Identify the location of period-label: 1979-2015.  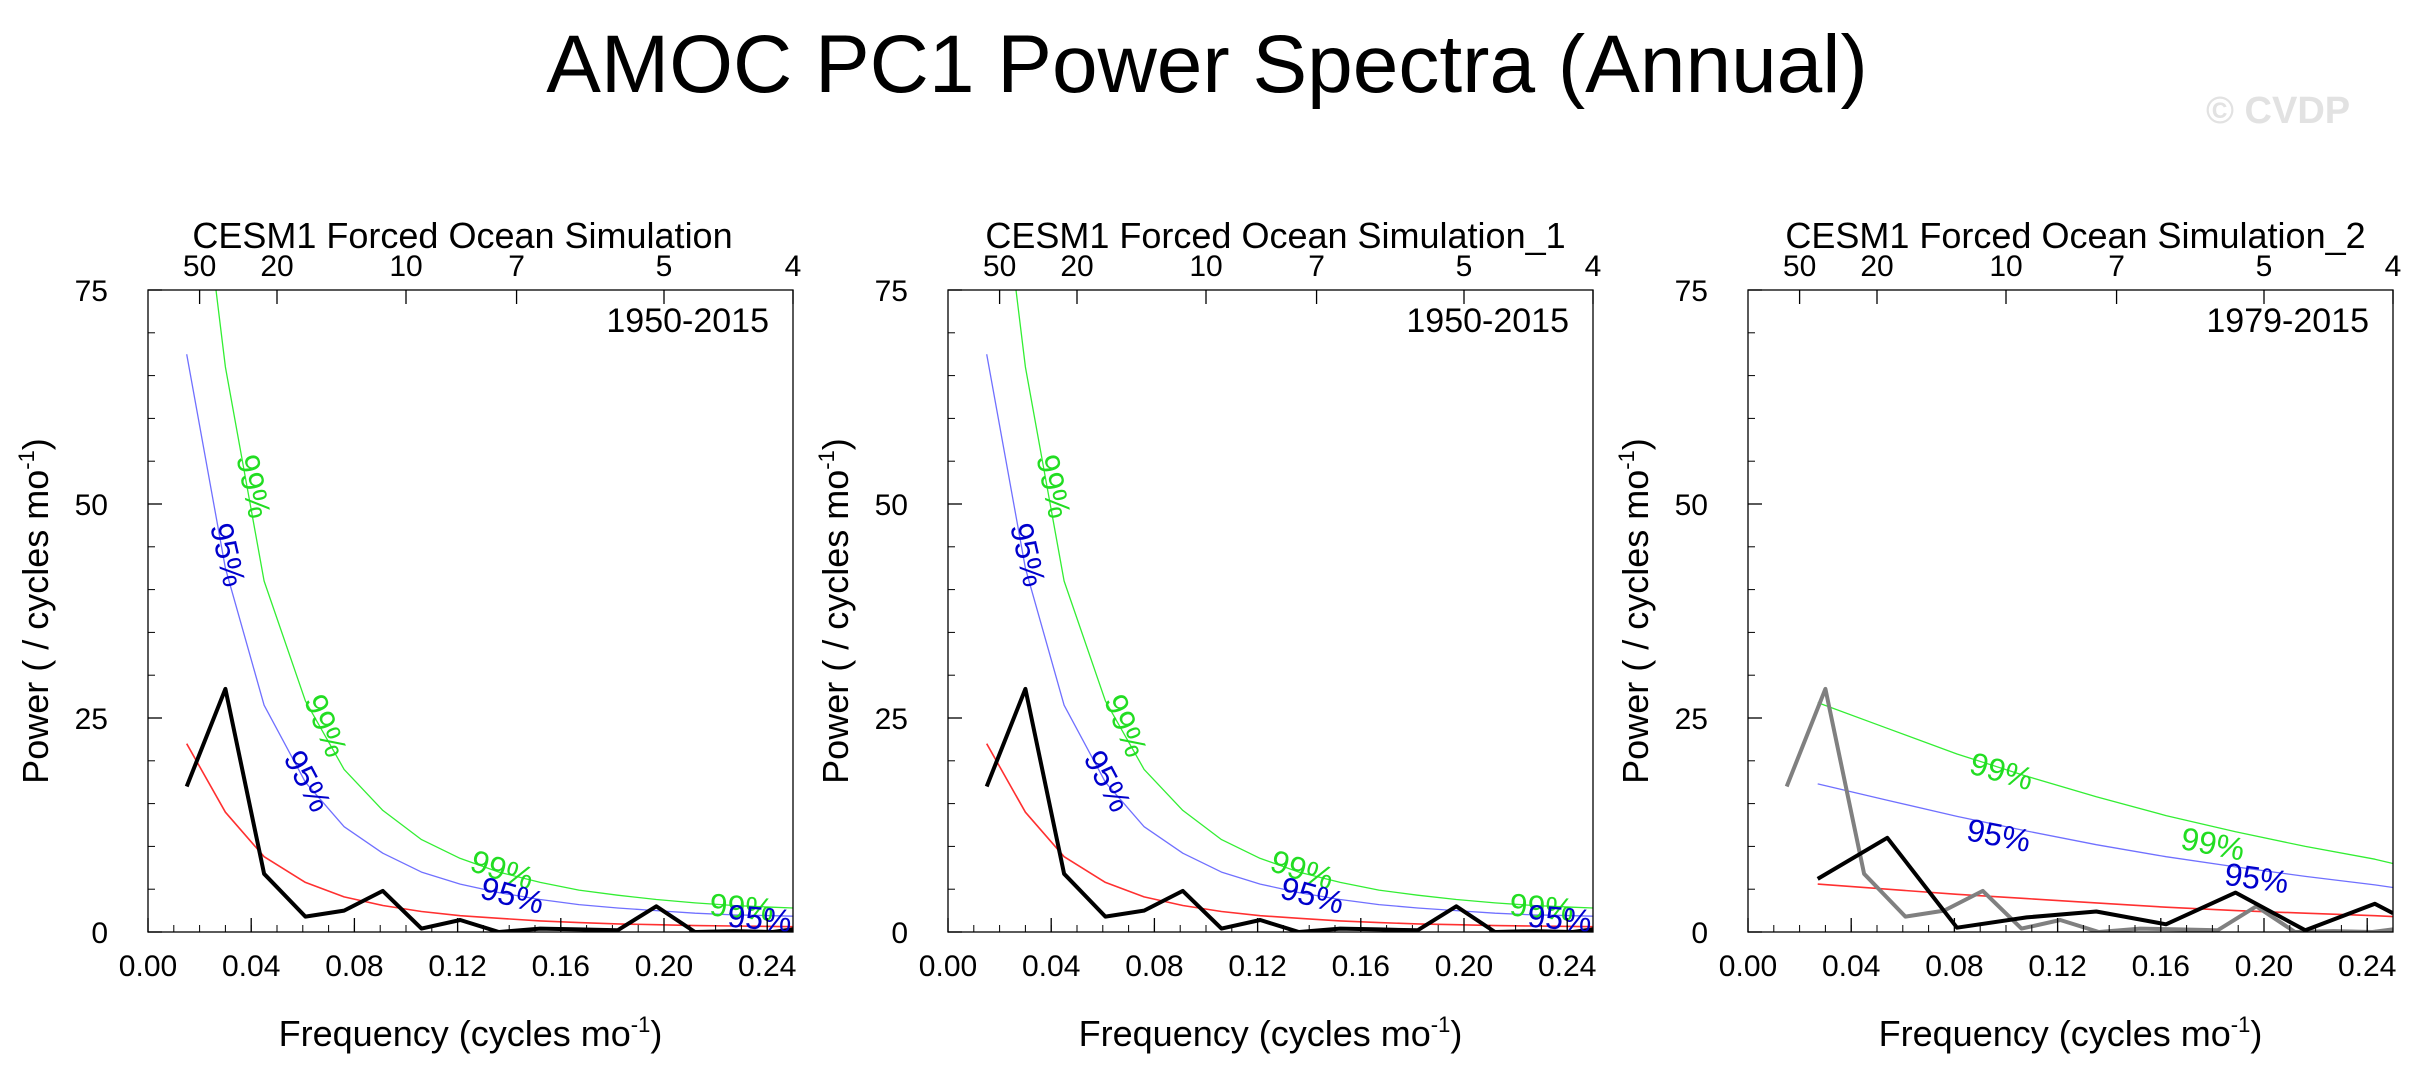
(2287, 321).